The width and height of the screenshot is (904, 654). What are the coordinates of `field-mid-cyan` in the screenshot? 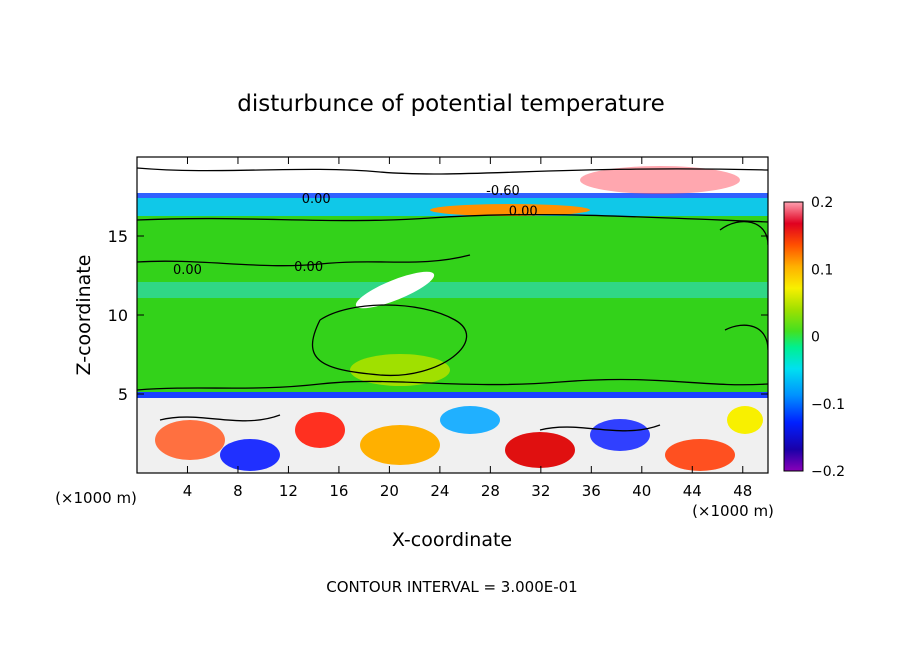 It's located at (452, 290).